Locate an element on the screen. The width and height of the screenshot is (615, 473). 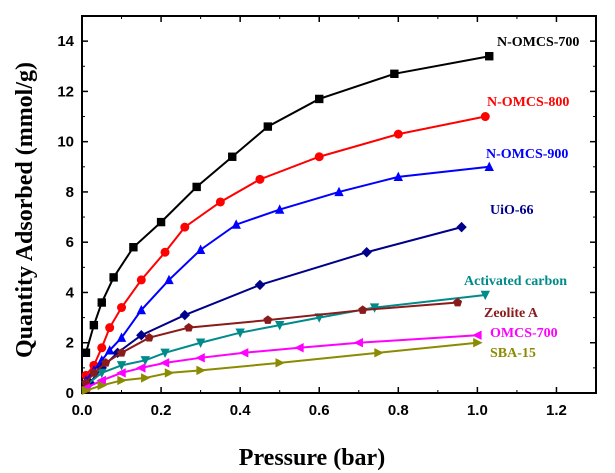
series-label: OMCS-700 is located at coordinates (524, 333).